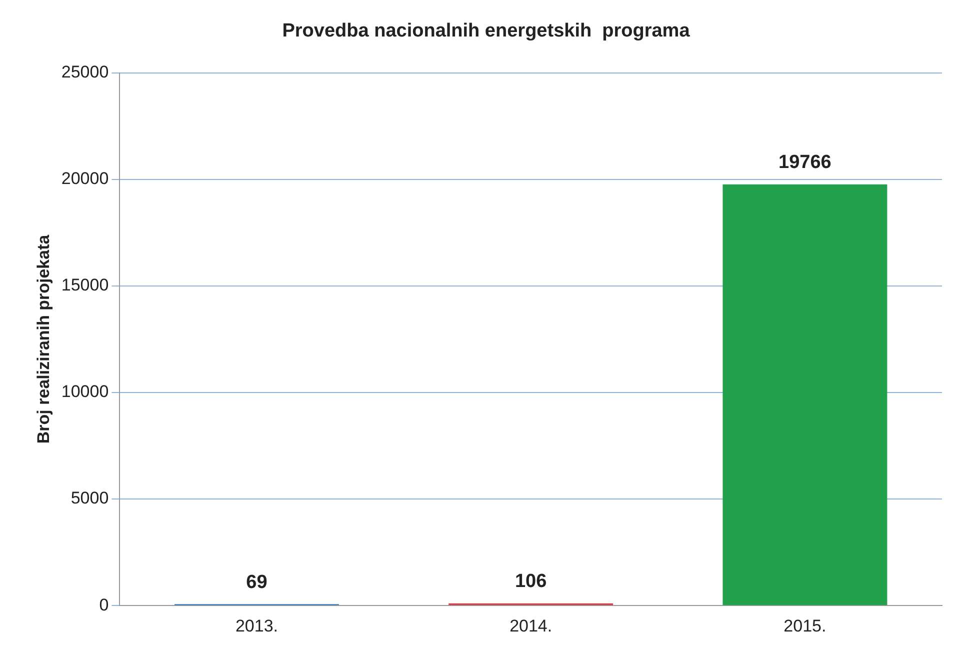  I want to click on data-label: 69, so click(257, 582).